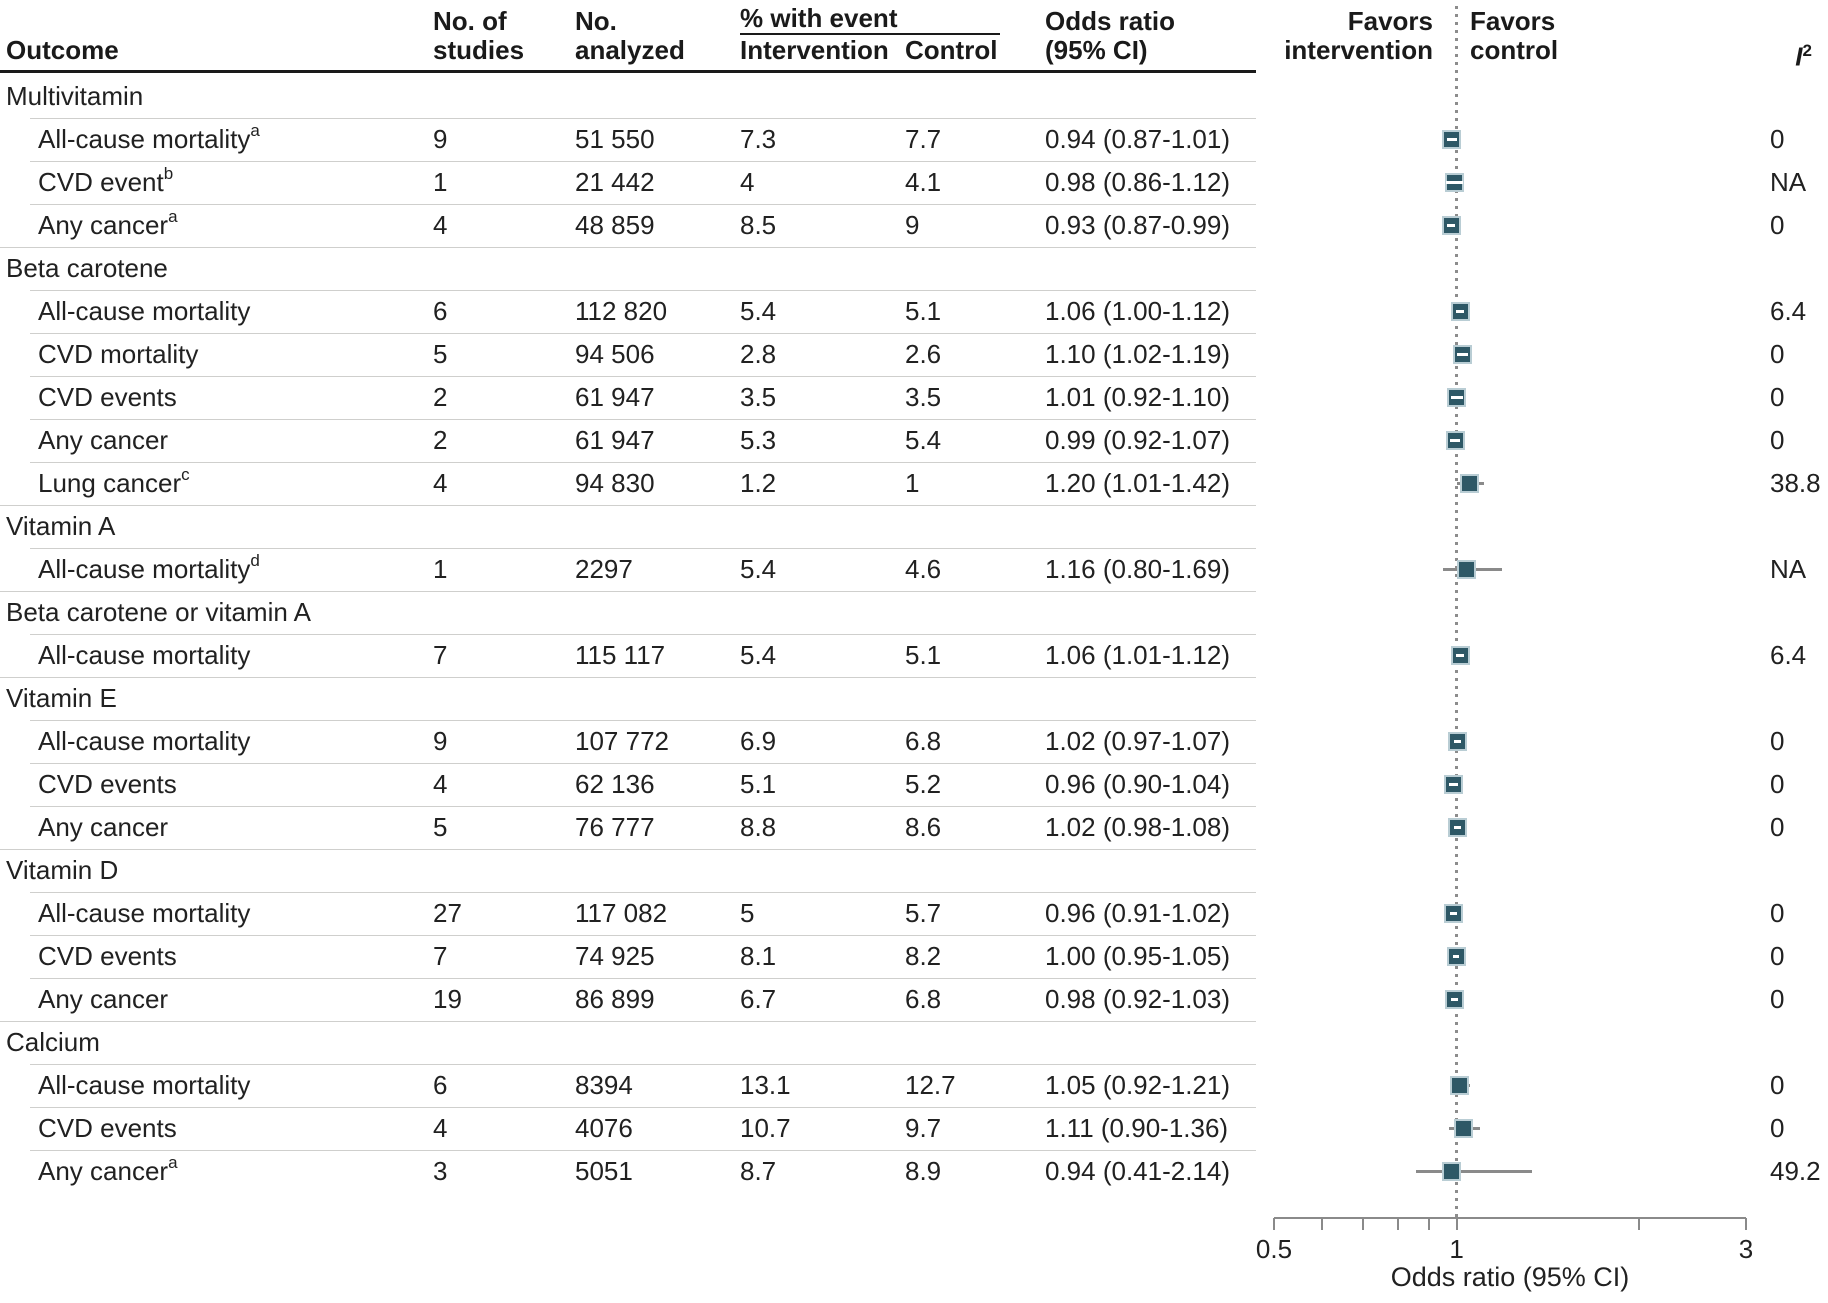 This screenshot has width=1828, height=1303. What do you see at coordinates (440, 182) in the screenshot?
I see `no-of-studies-value: 1` at bounding box center [440, 182].